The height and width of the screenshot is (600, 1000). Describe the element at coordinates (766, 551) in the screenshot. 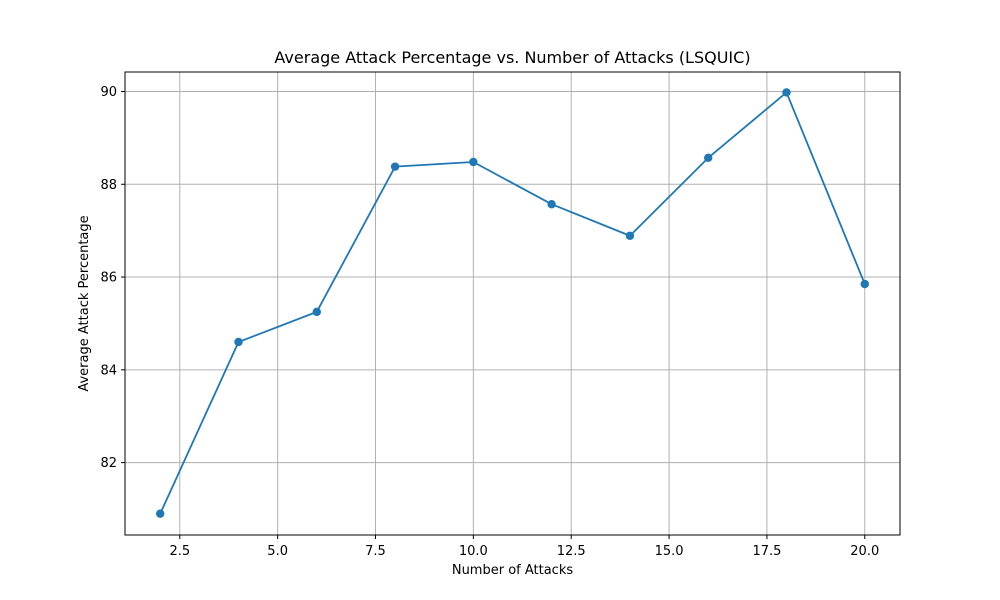

I see `x-tick-label: 17.5` at that location.